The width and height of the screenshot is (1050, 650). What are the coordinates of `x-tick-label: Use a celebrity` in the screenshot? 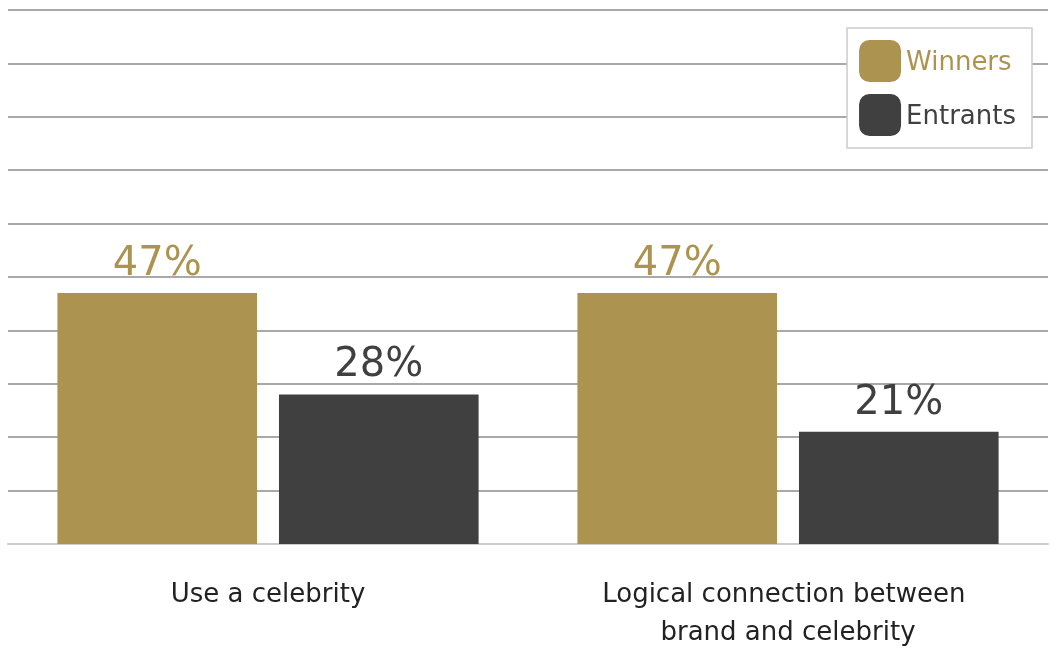 It's located at (268, 593).